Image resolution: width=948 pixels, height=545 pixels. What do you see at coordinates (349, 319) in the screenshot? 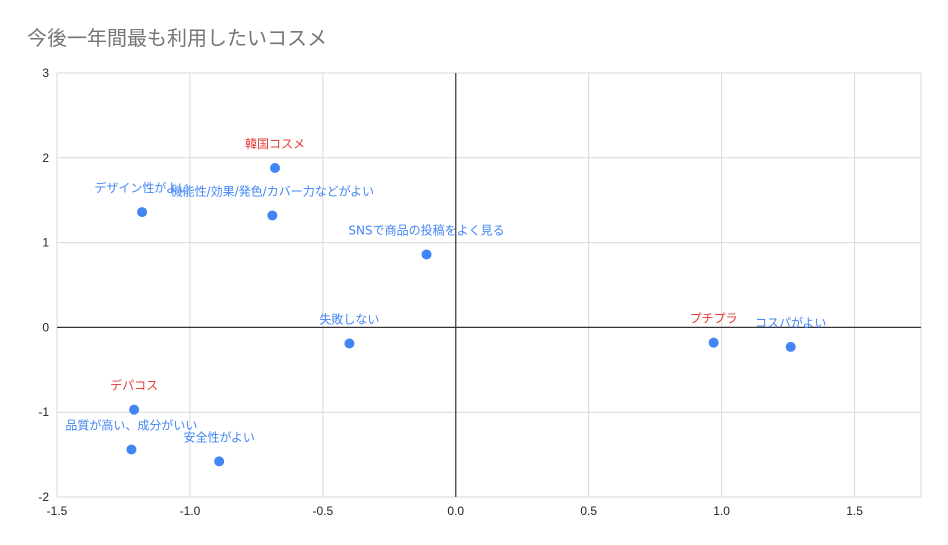
I see `point-label: 失敗しない` at bounding box center [349, 319].